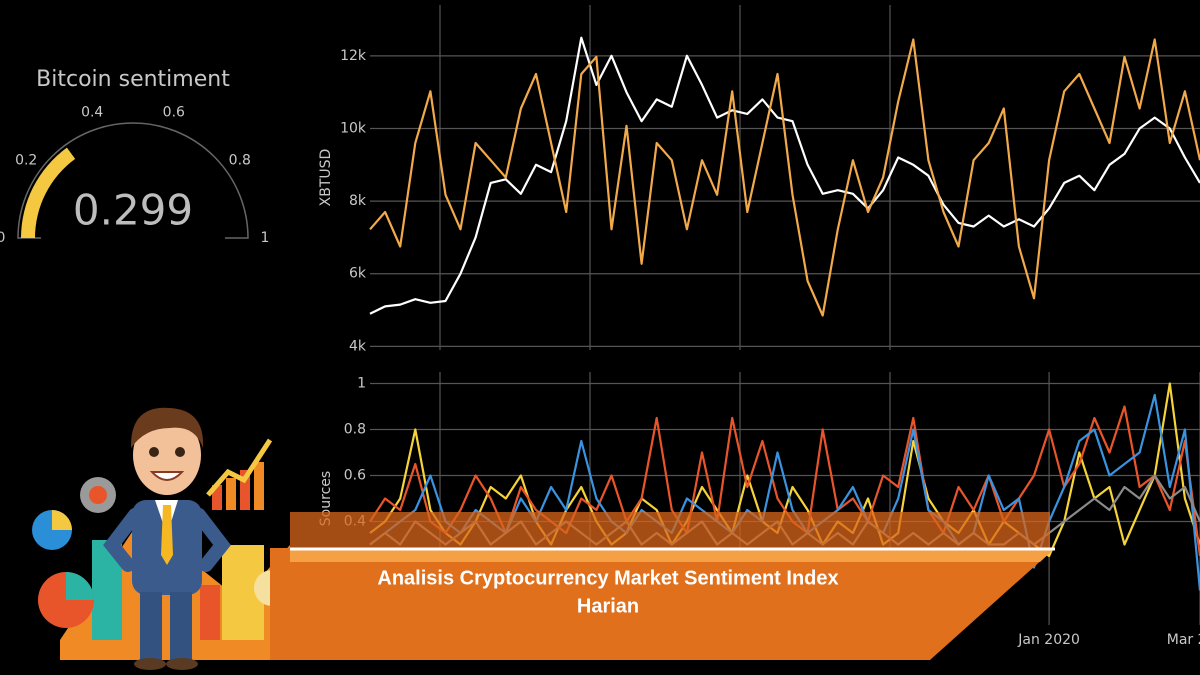  I want to click on gauge-value-arc, so click(48, 192).